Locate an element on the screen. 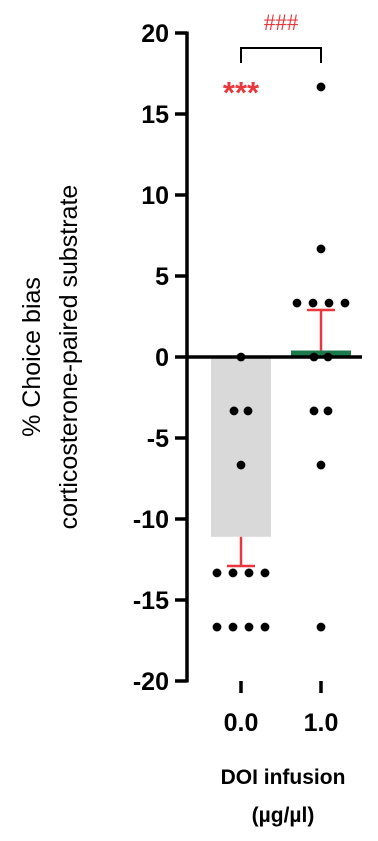 This screenshot has height=841, width=378. y-tick-label: 0 is located at coordinates (162, 358).